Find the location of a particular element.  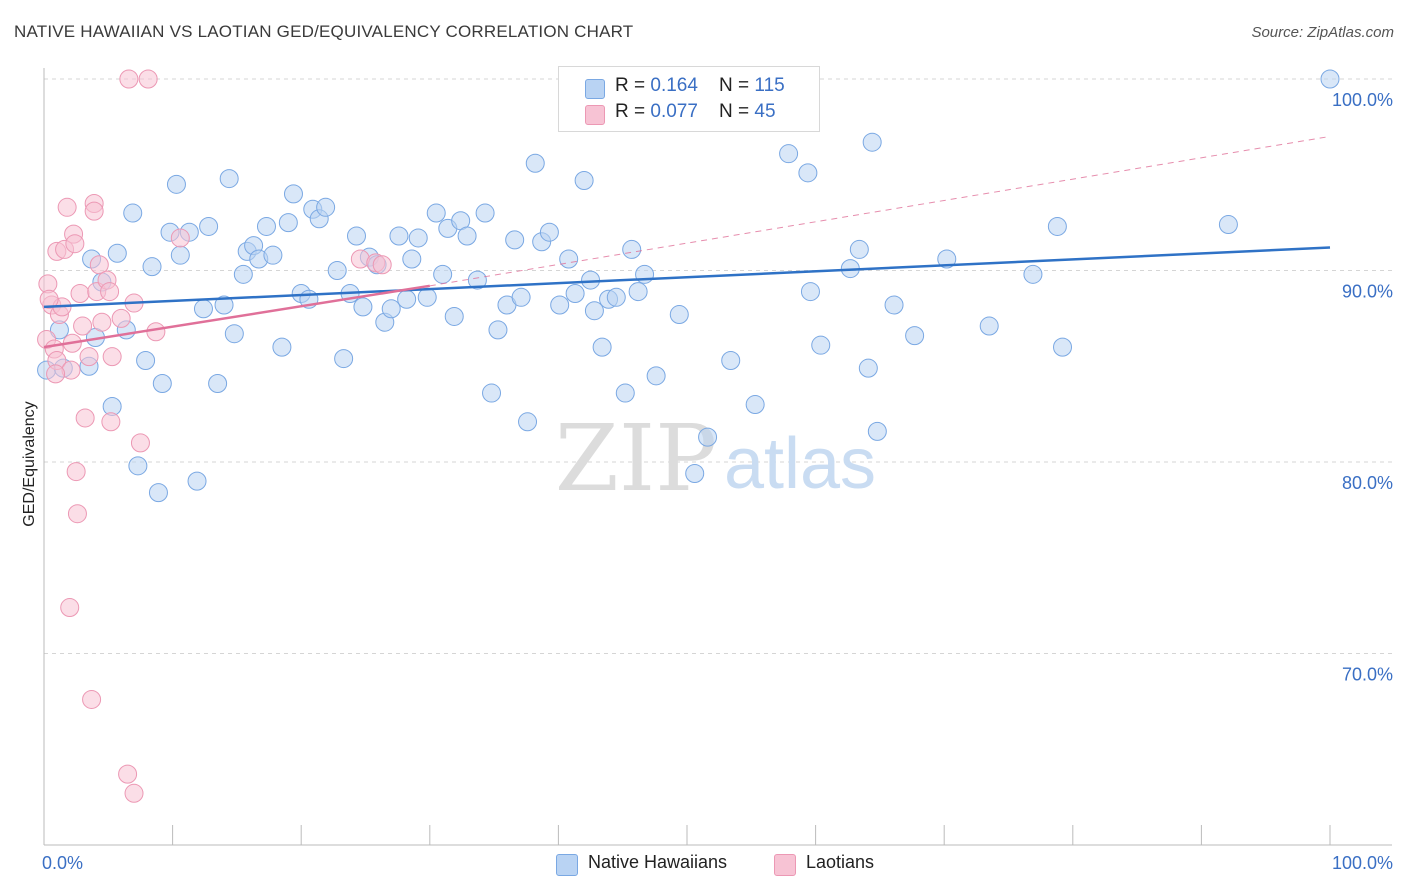

native-hawaiians-trend-line is located at coordinates (687, 277).